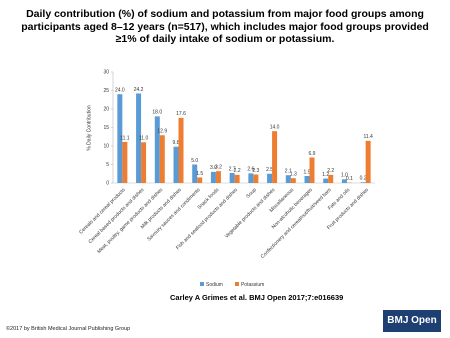 This screenshot has height=338, width=450. I want to click on y-tick-label: 10, so click(106, 146).